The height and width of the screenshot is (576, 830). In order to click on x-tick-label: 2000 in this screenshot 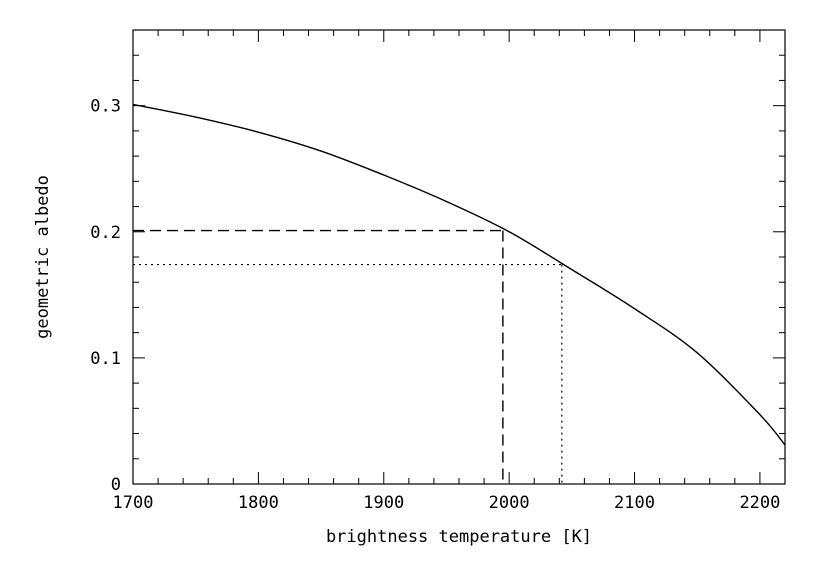, I will do `click(509, 503)`.